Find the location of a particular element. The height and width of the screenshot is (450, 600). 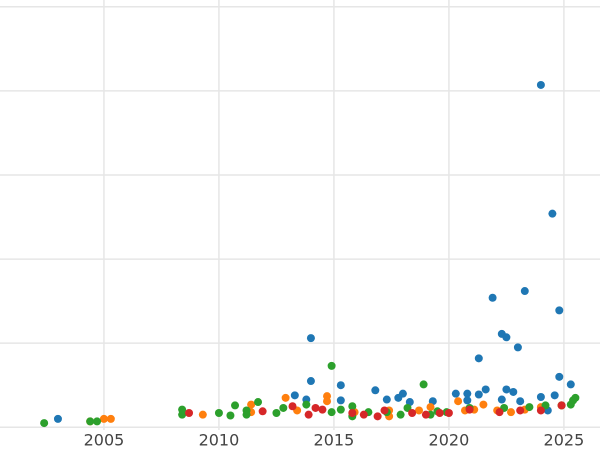

x-tick-label: 2015 is located at coordinates (334, 440).